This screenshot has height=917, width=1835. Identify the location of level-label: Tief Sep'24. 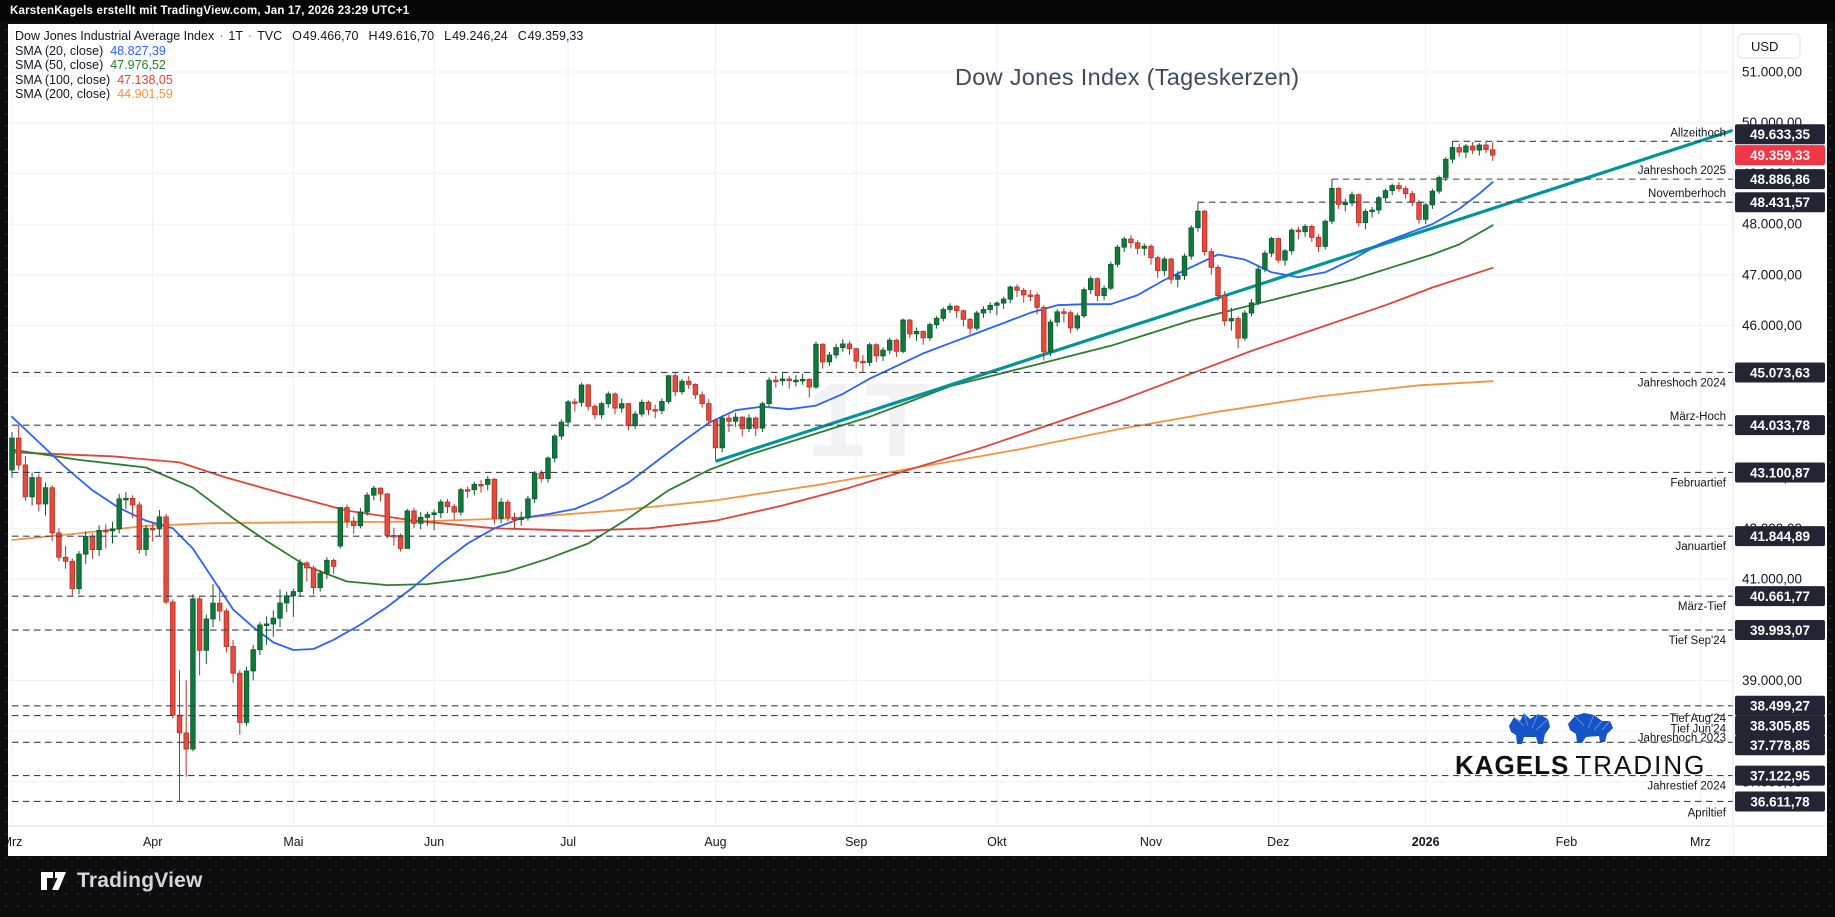
(1698, 641).